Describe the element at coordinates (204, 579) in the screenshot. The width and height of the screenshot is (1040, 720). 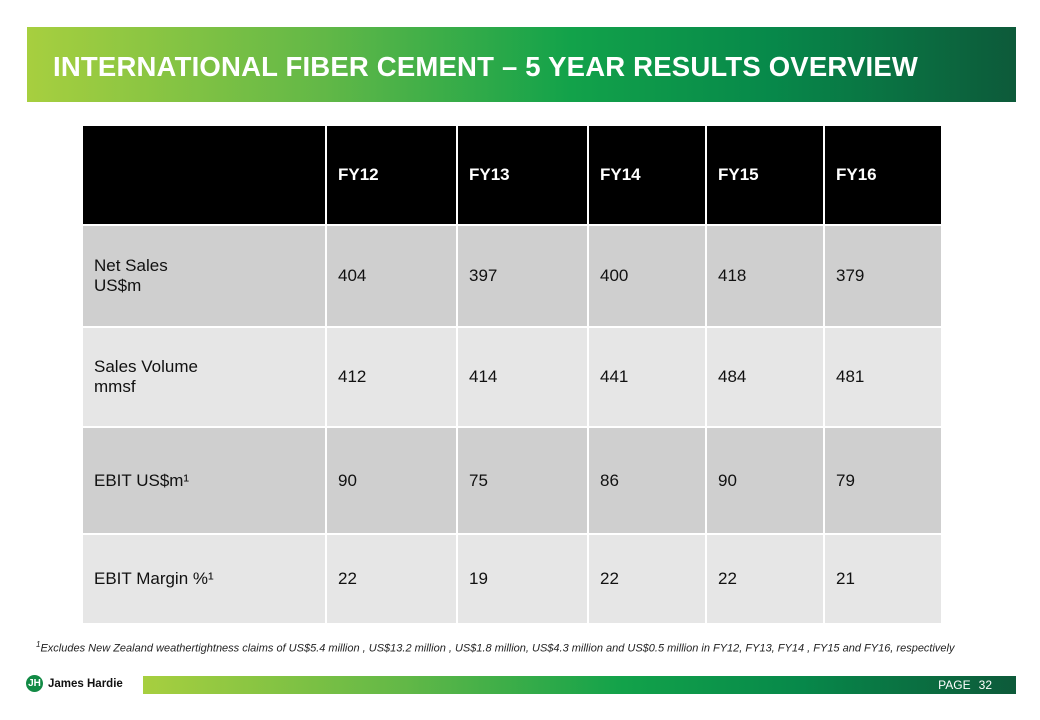
I see `row-label: EBIT Margin %¹` at that location.